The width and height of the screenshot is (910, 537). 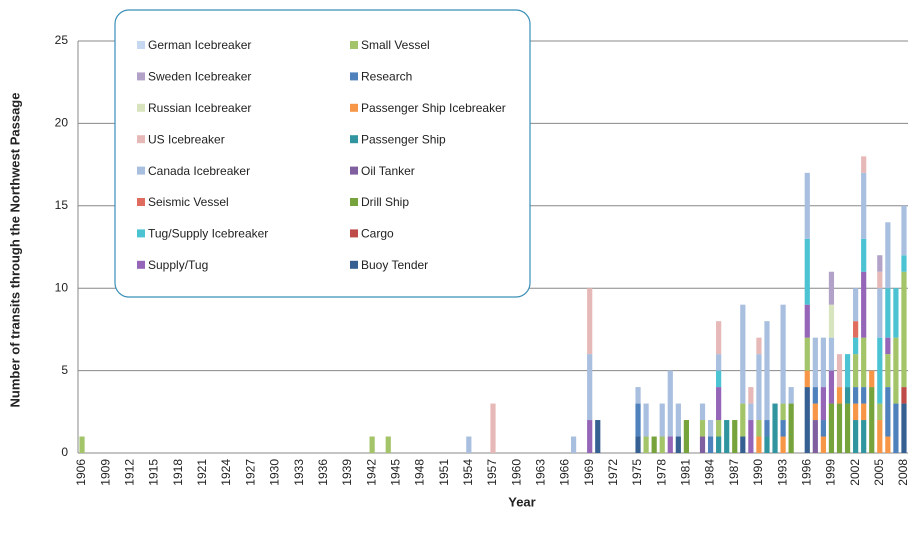 What do you see at coordinates (565, 472) in the screenshot?
I see `x-tick-label: 1966` at bounding box center [565, 472].